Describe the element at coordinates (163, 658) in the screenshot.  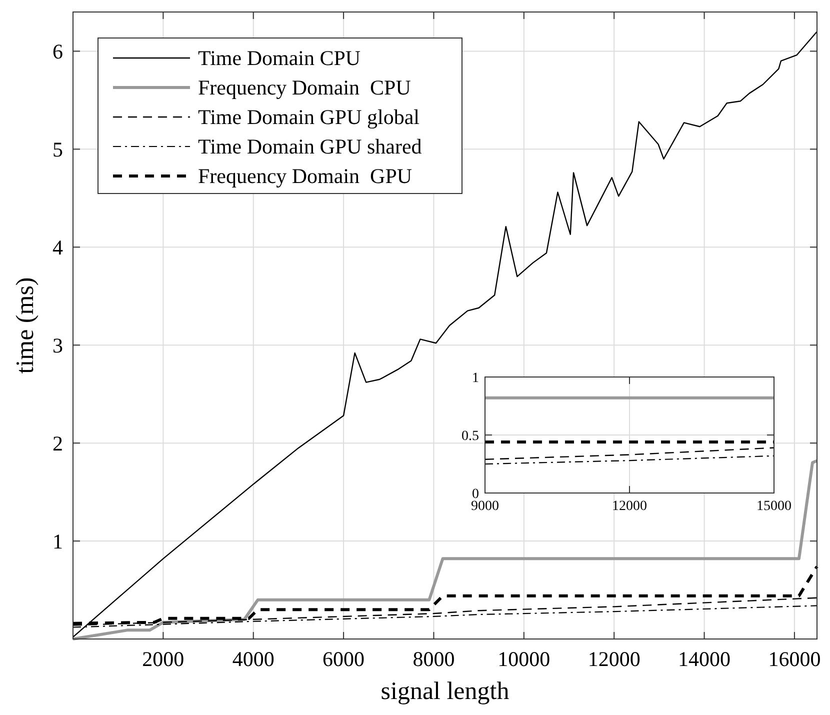
I see `x-tick-label: 2000` at that location.